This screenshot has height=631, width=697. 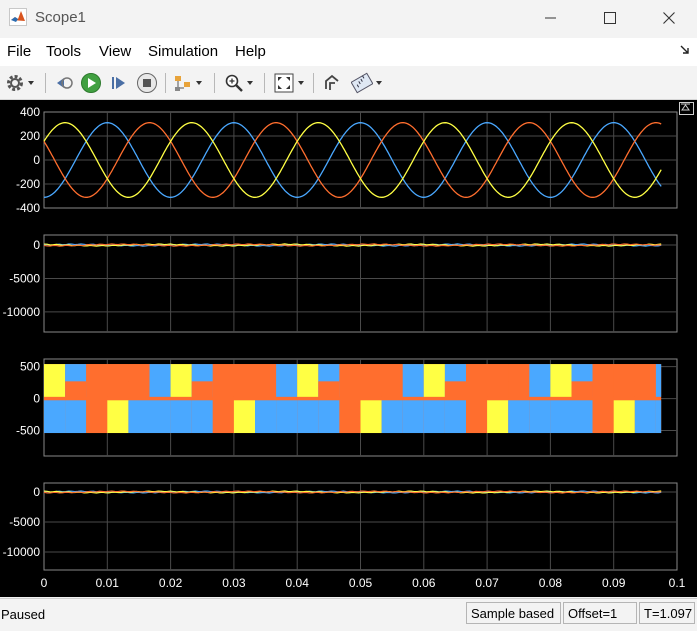 What do you see at coordinates (677, 583) in the screenshot?
I see `x-tick-label: 0.1` at bounding box center [677, 583].